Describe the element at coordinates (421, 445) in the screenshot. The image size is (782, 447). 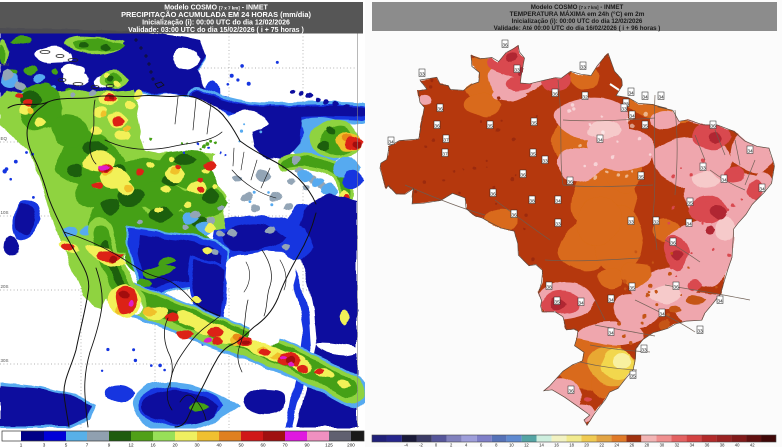
I see `svg-text: -2` at that location.